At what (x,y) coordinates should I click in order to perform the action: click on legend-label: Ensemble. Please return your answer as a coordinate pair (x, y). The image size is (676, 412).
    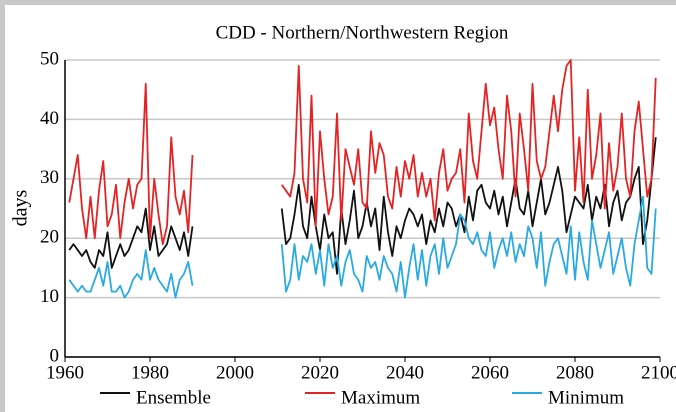
    Looking at the image, I should click on (173, 397).